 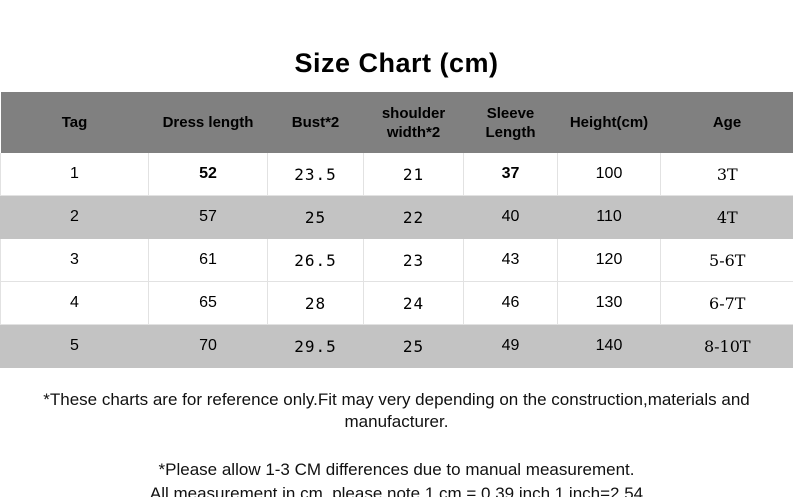 What do you see at coordinates (315, 260) in the screenshot?
I see `table-cell: 26.5` at bounding box center [315, 260].